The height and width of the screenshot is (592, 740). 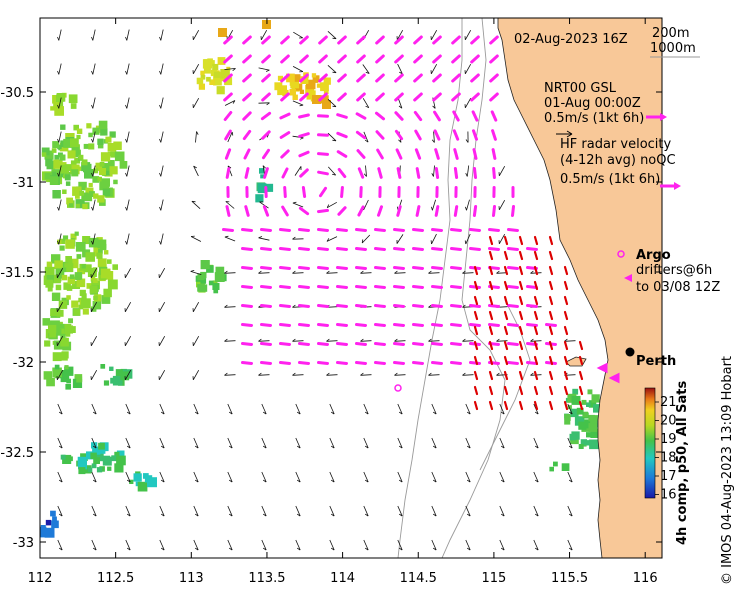 I want to click on hf-scale: 0.5m/s (1kt 6h), so click(x=610, y=179).